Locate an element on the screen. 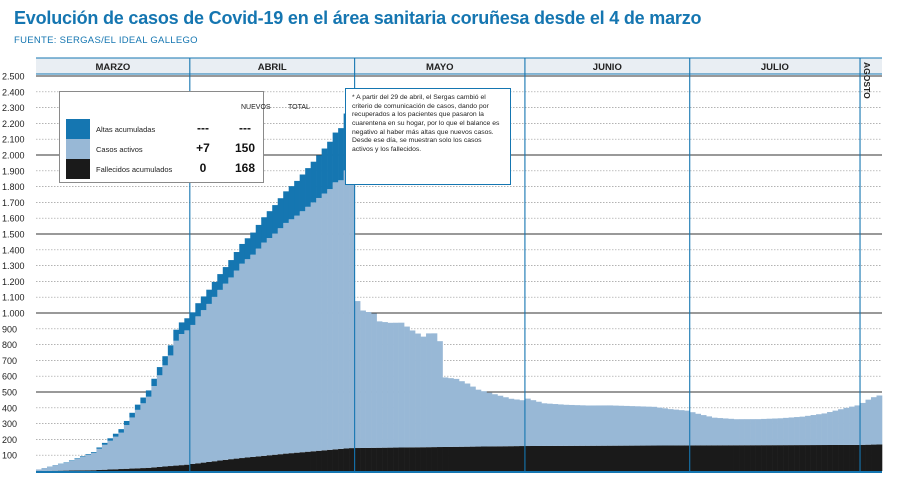  y-tick-label: 100 is located at coordinates (9, 456).